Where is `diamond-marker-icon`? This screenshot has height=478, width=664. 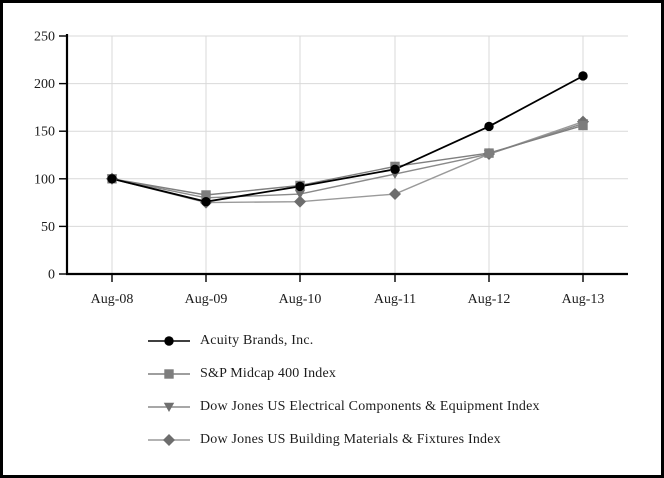
diamond-marker-icon is located at coordinates (169, 440).